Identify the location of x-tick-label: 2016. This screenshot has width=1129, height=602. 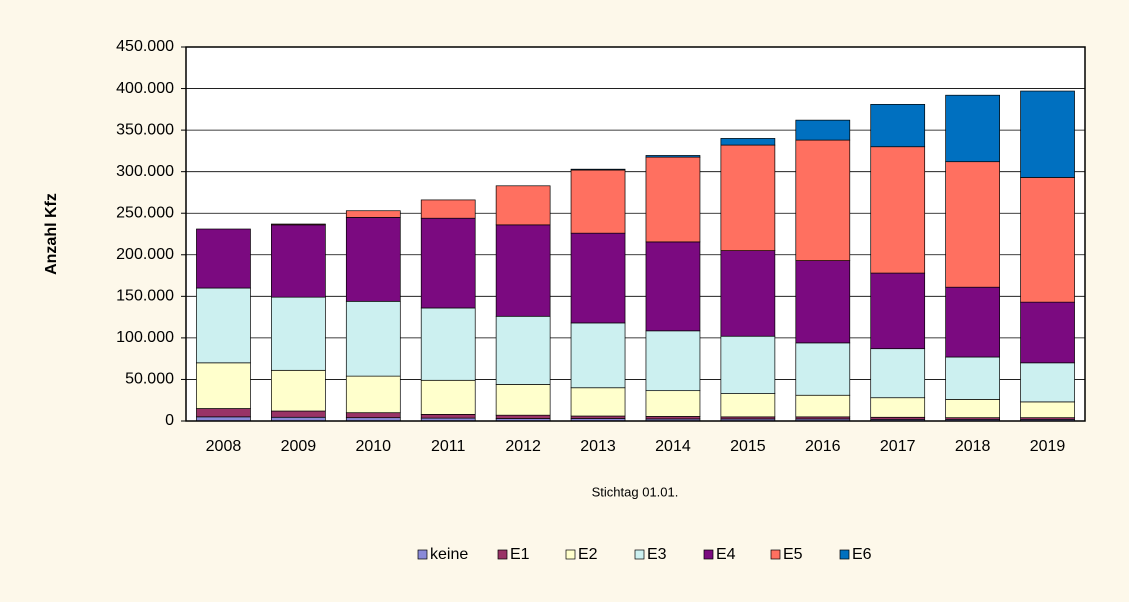
(823, 446).